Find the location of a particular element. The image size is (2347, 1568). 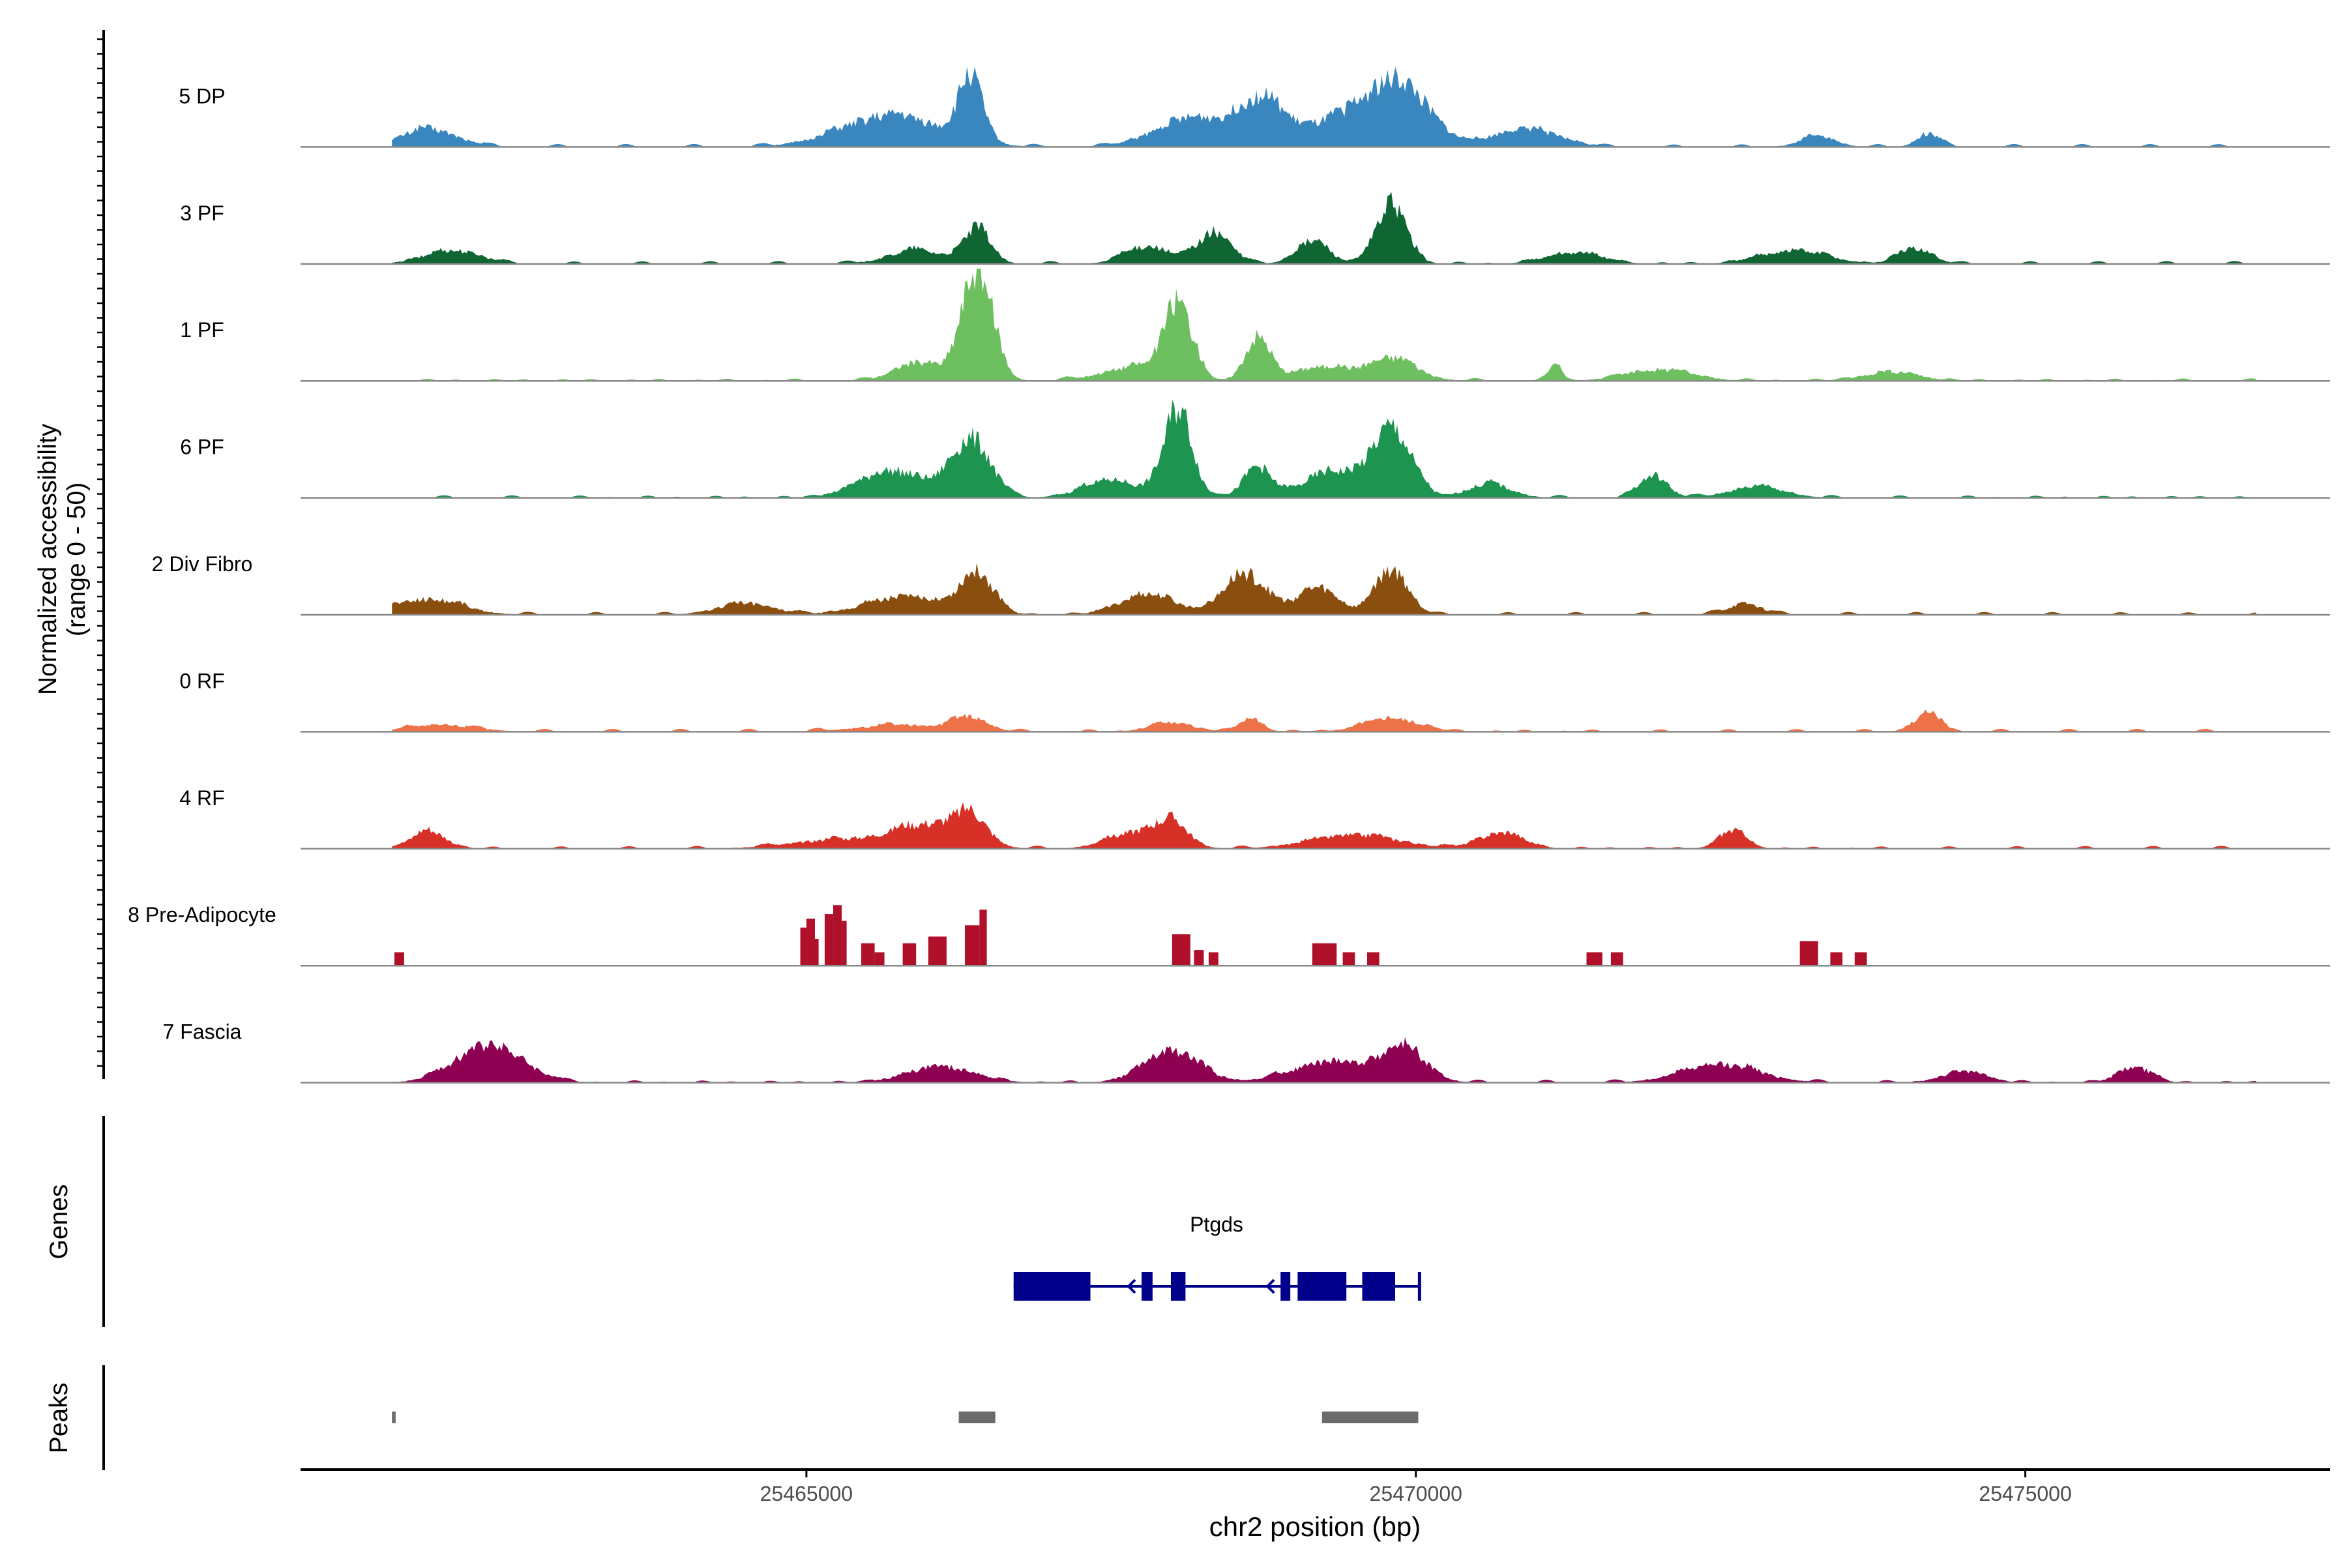

track-6: 4 RF is located at coordinates (1254, 818).